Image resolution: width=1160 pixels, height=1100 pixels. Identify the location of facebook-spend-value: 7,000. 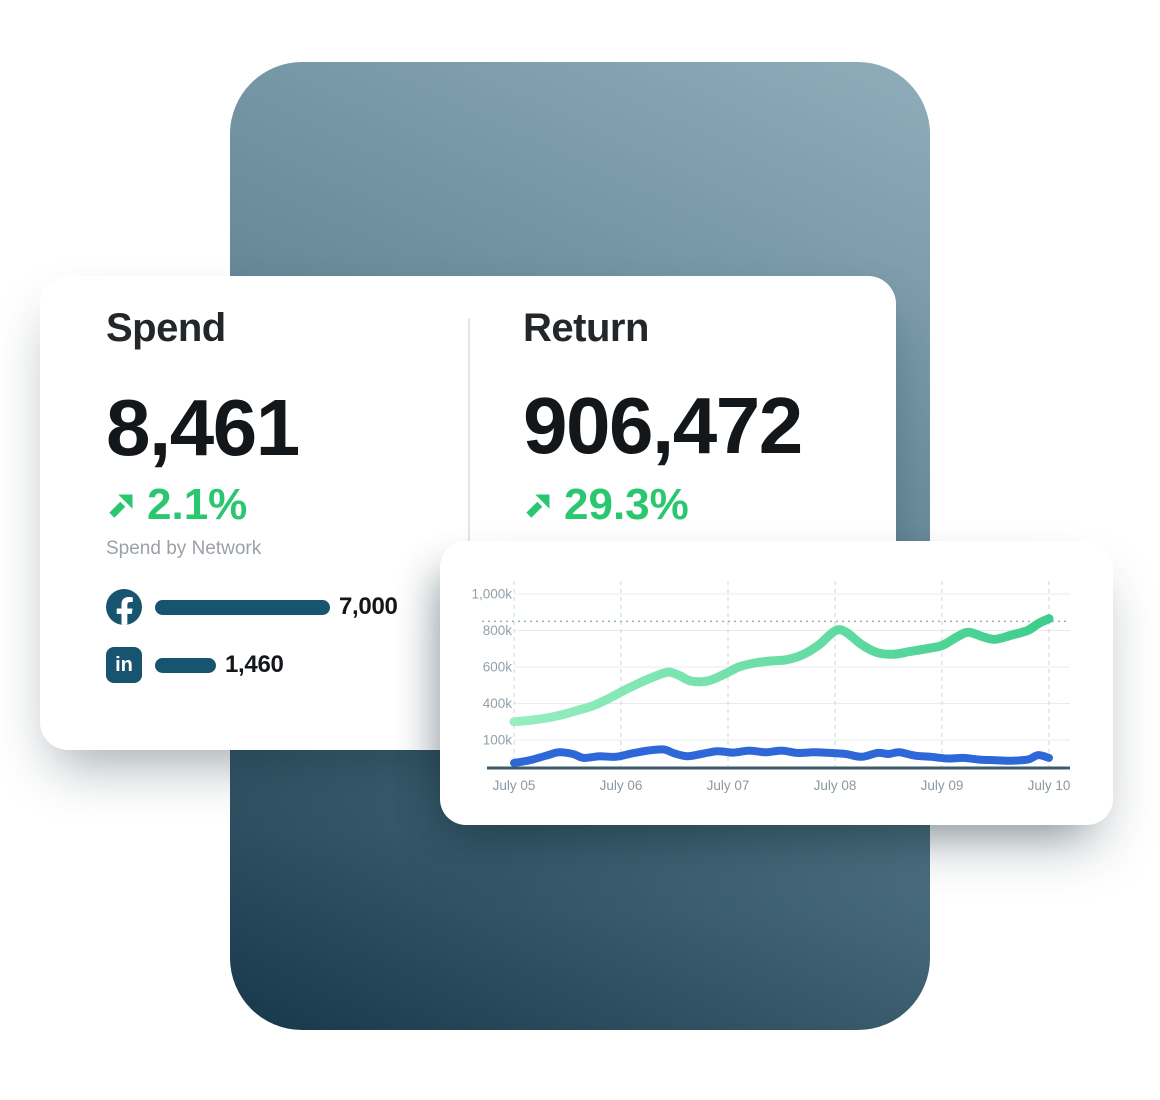
(368, 606).